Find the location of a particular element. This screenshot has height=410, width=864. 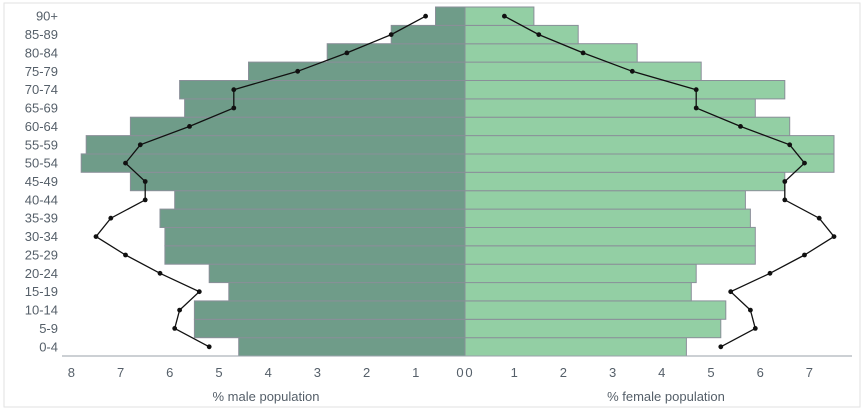

x-tick-label-male: 4 is located at coordinates (268, 372).